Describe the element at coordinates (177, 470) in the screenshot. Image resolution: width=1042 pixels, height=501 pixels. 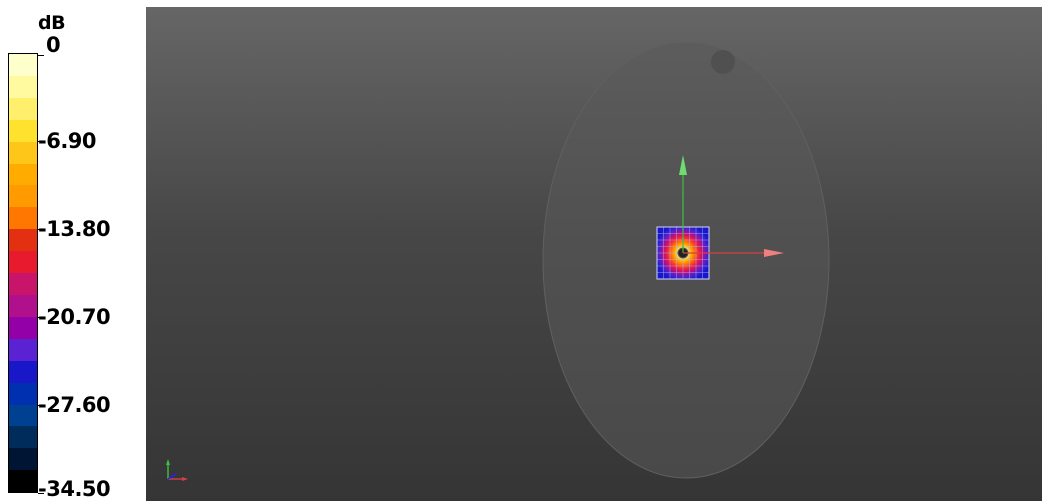
I see `orientation-triad-icon` at that location.